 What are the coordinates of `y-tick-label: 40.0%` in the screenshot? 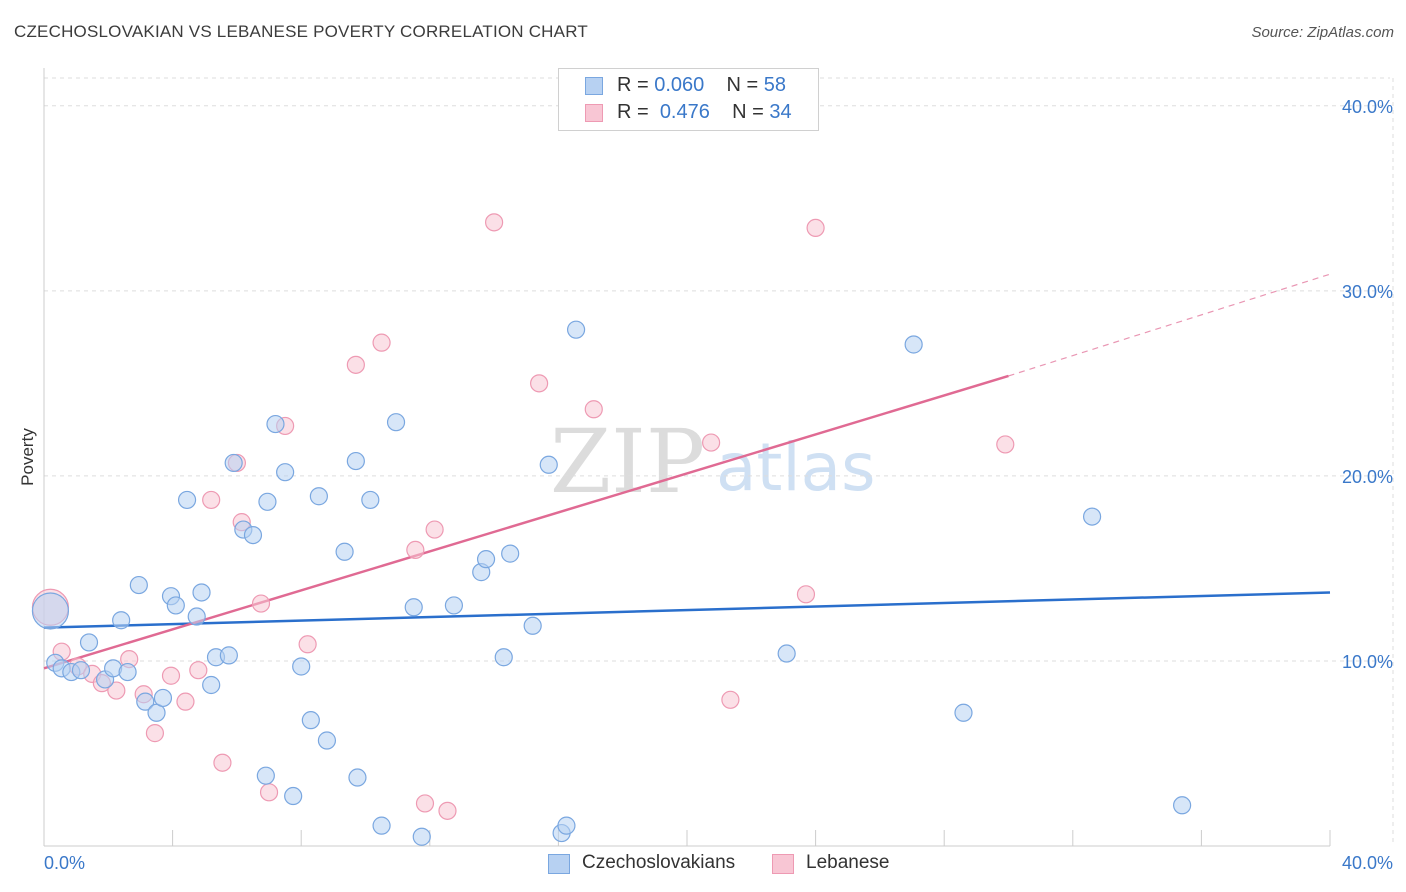 It's located at (1367, 107).